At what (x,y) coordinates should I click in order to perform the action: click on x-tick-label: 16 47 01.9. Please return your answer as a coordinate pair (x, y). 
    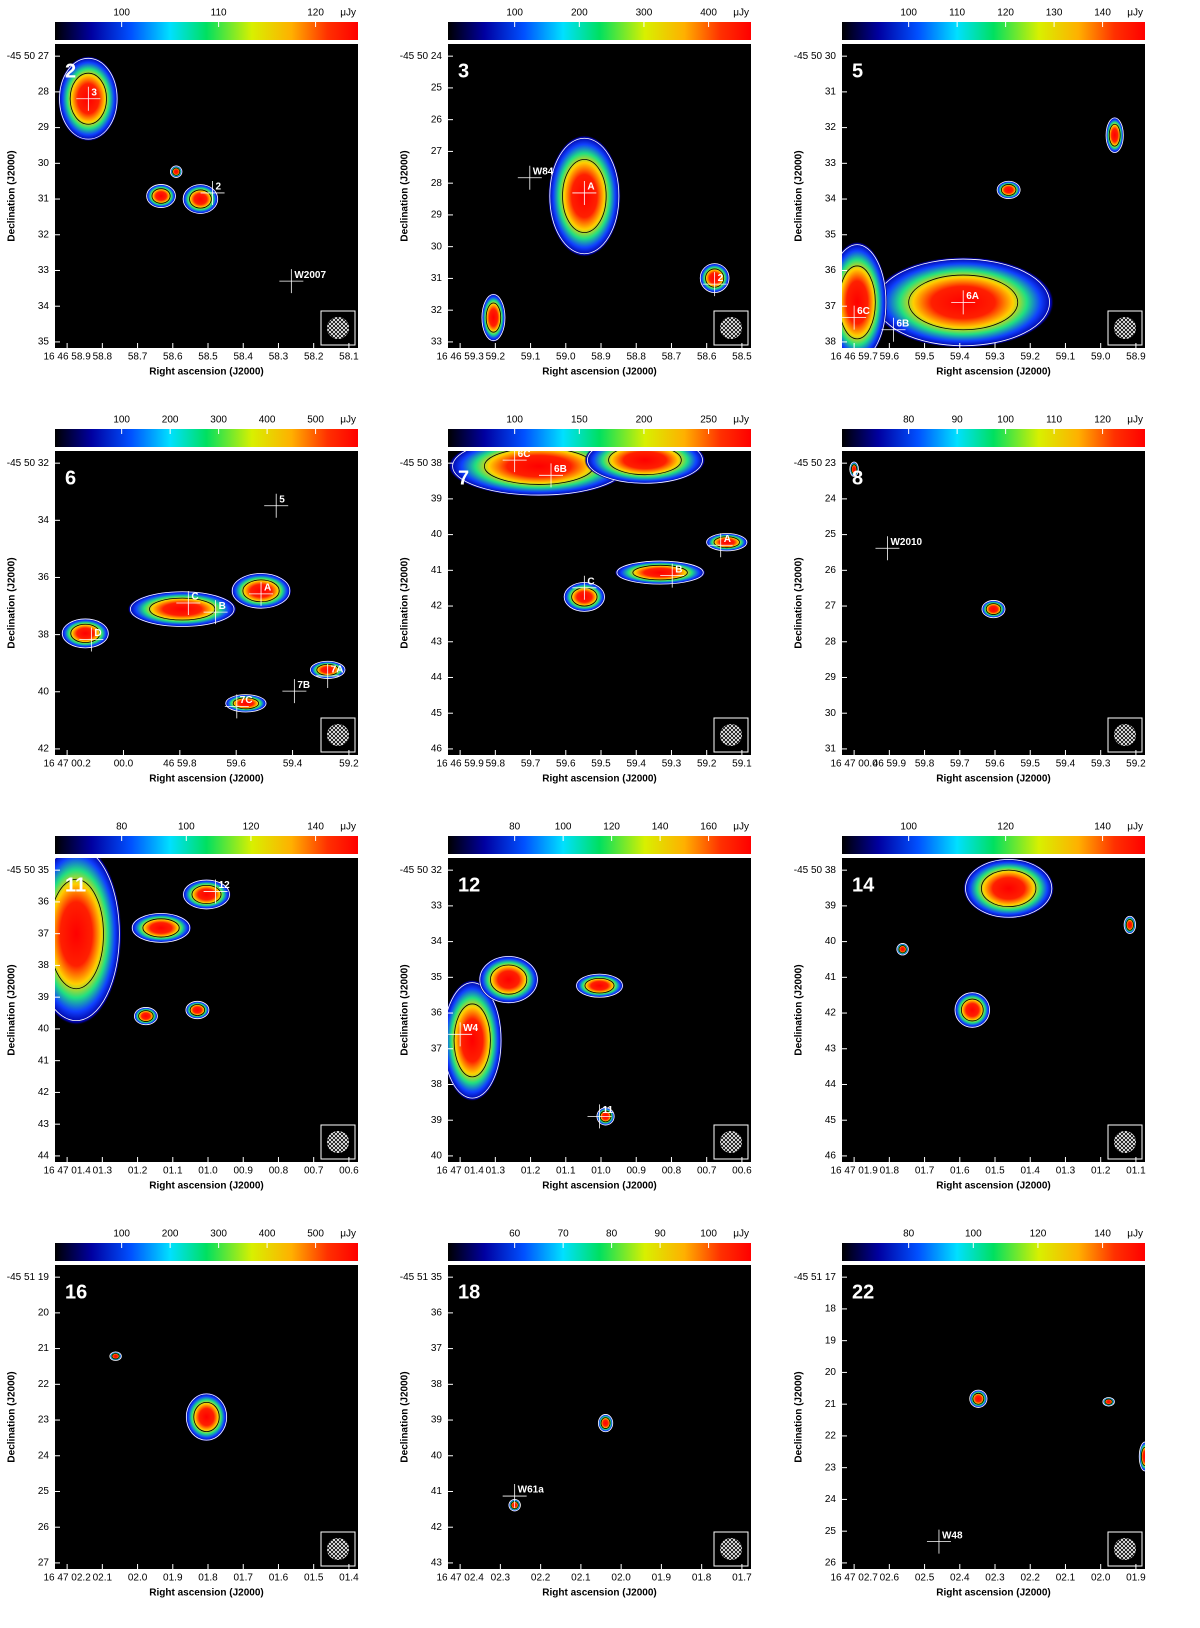
    Looking at the image, I should click on (854, 1171).